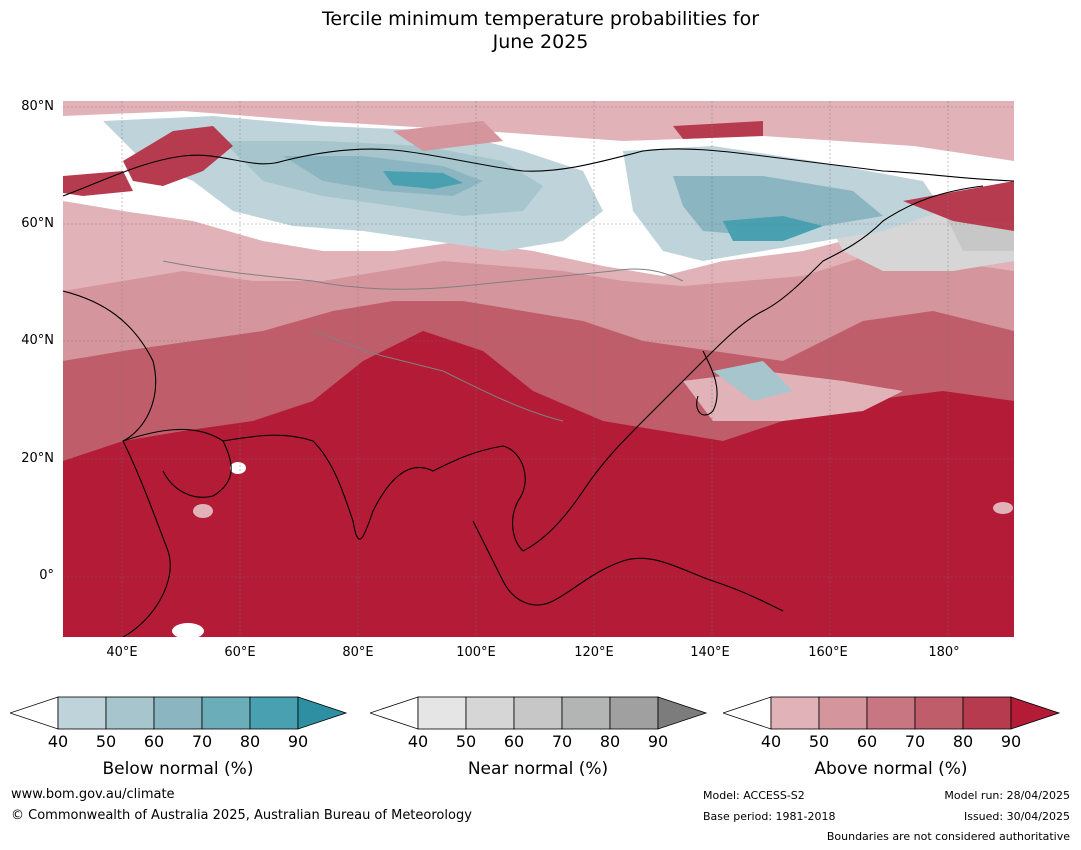 This screenshot has height=850, width=1081. I want to click on lon-label-140e: 140°E, so click(710, 652).